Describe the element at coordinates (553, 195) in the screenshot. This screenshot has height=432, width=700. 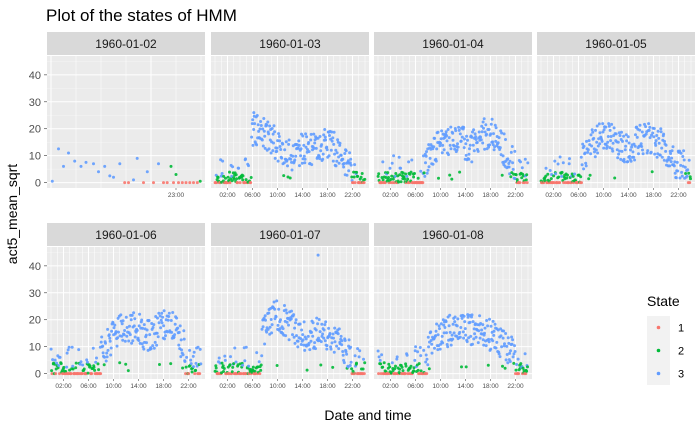
I see `x-tick-label: 02:00` at that location.